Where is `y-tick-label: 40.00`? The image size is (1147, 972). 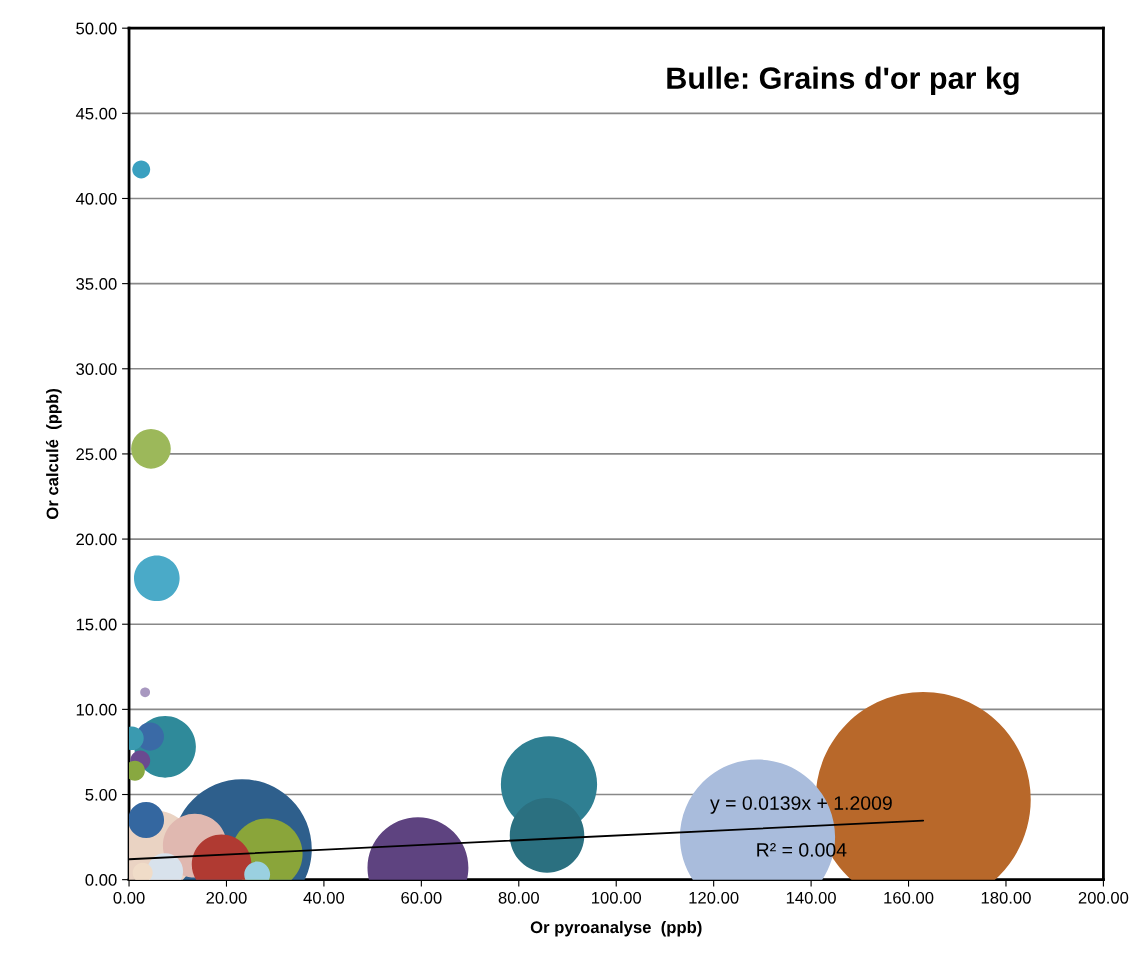
y-tick-label: 40.00 is located at coordinates (96, 198).